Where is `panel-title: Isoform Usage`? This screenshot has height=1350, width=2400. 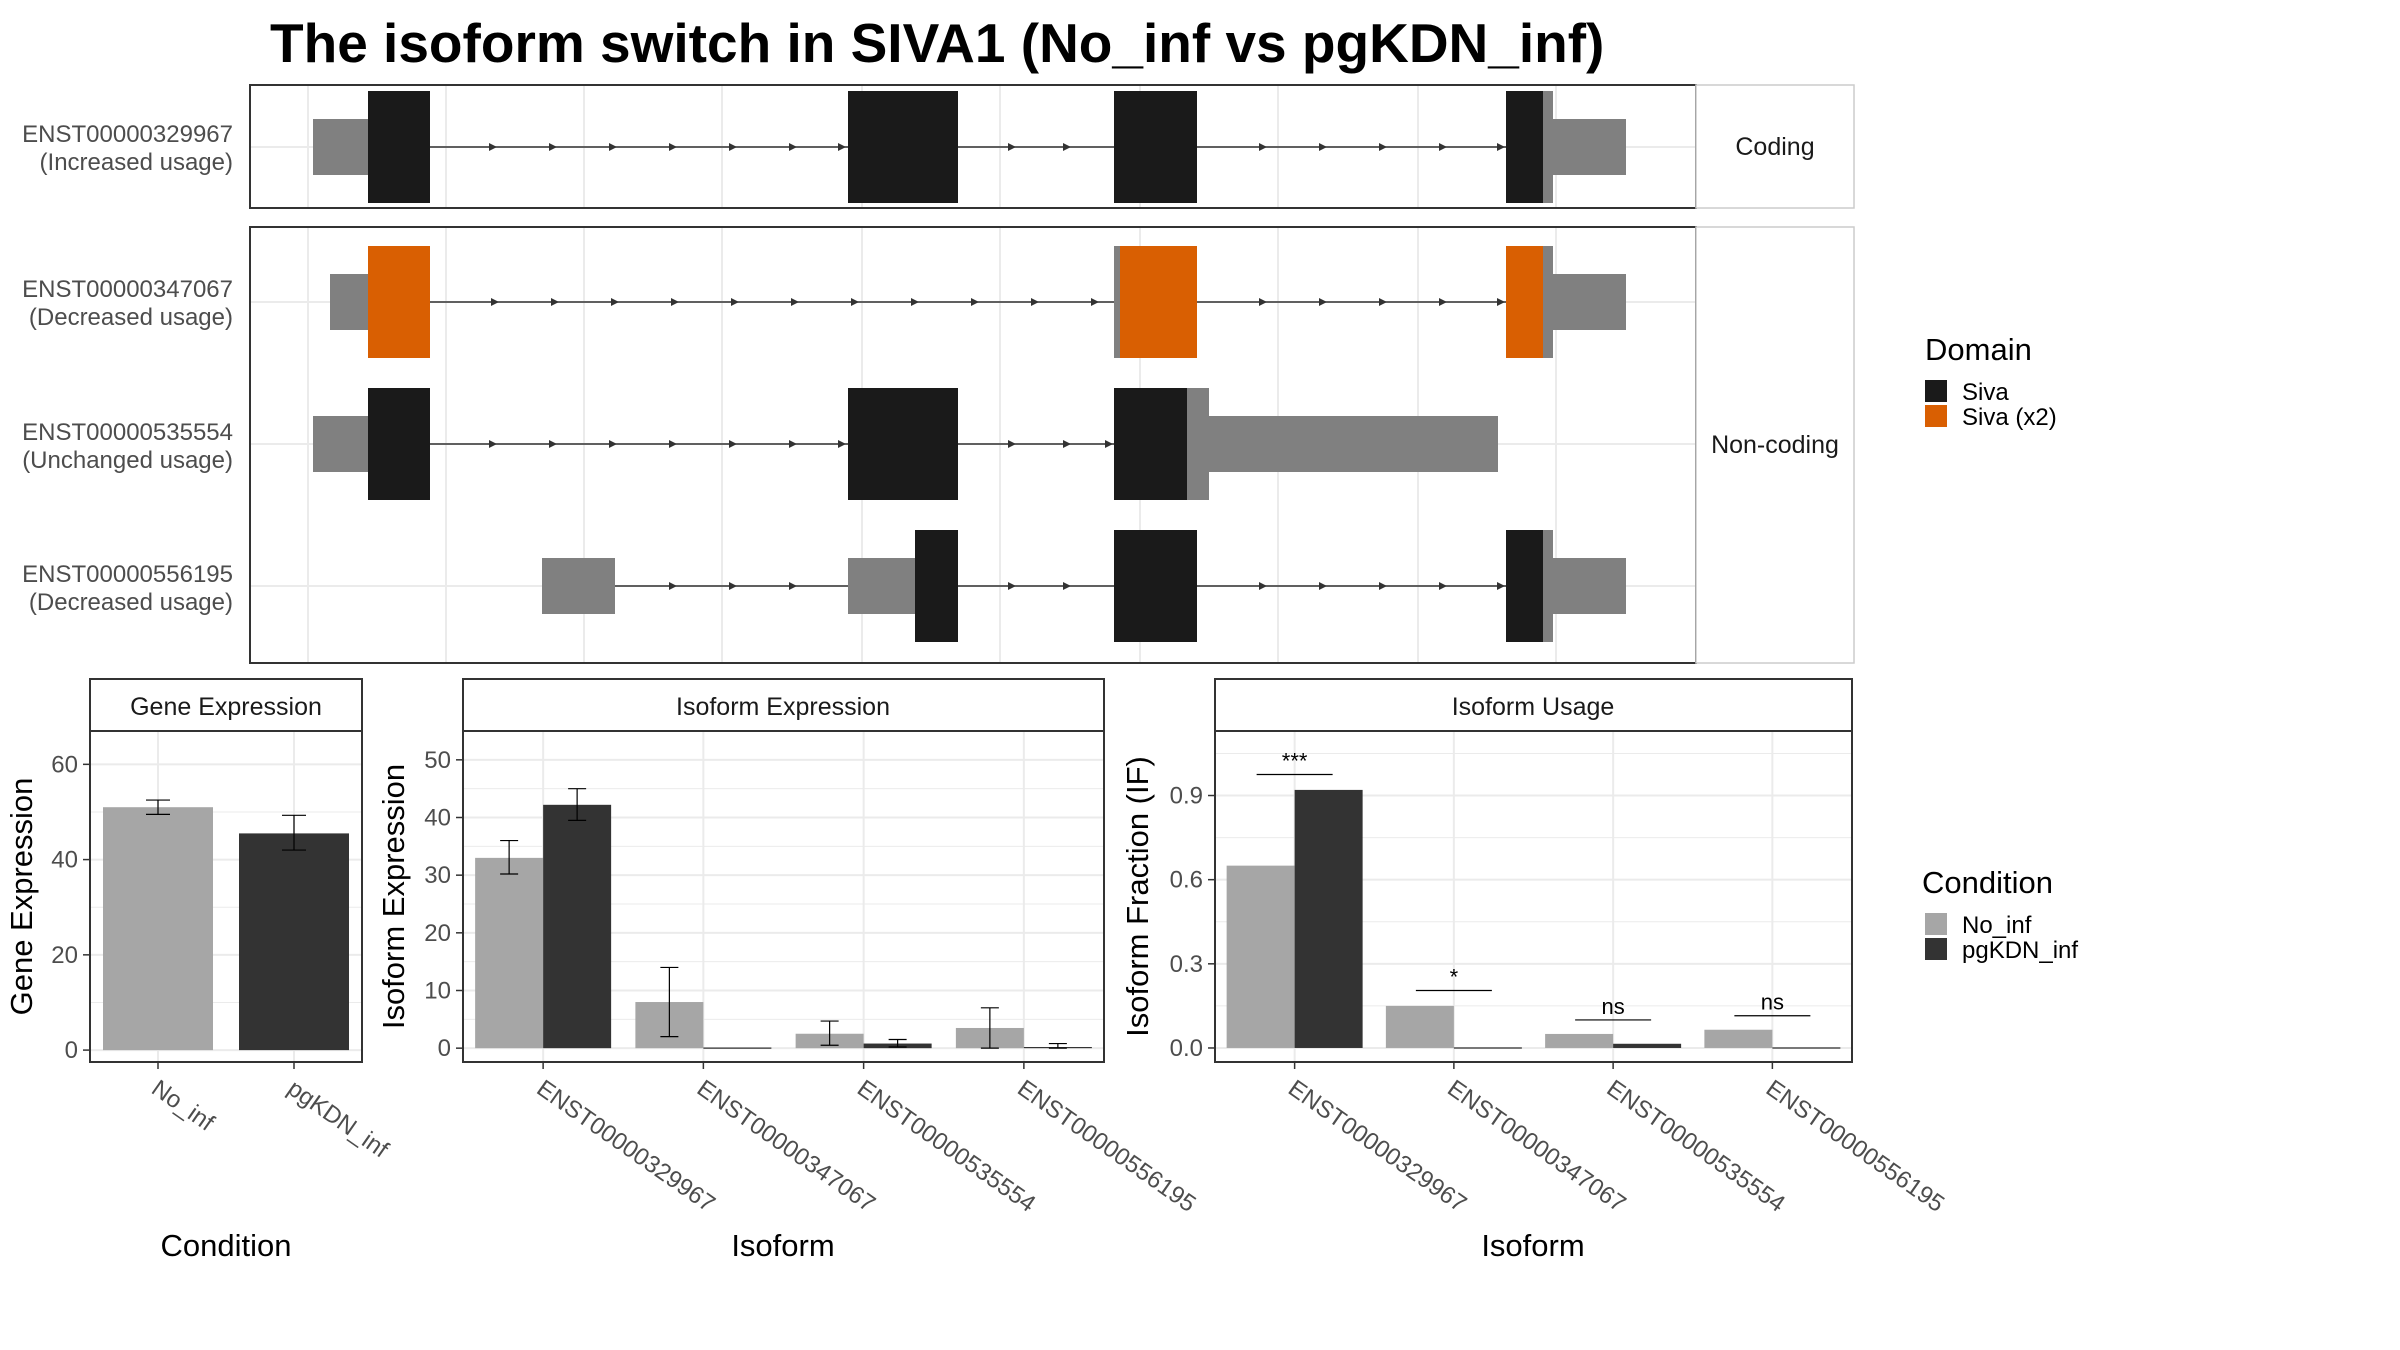
panel-title: Isoform Usage is located at coordinates (1533, 707).